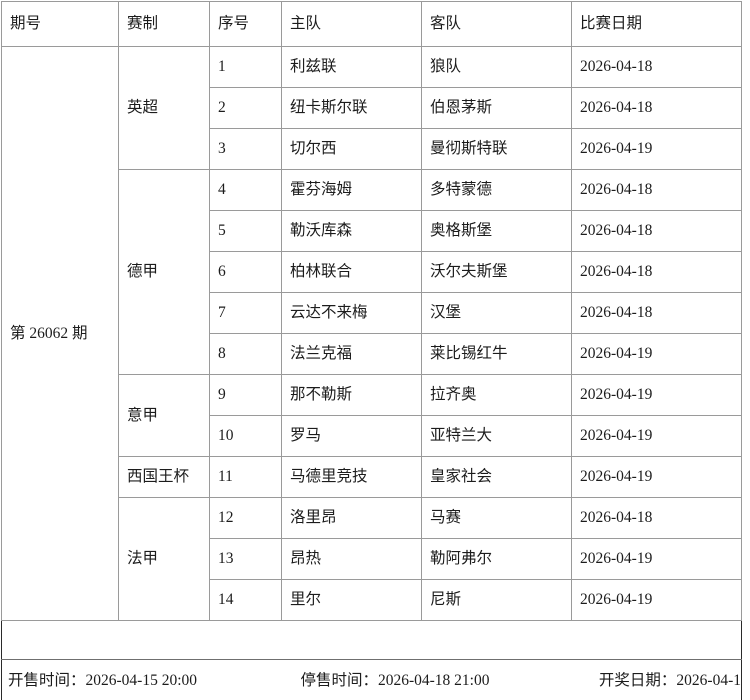 The height and width of the screenshot is (700, 750). What do you see at coordinates (351, 67) in the screenshot?
I see `cell-home: 利兹联` at bounding box center [351, 67].